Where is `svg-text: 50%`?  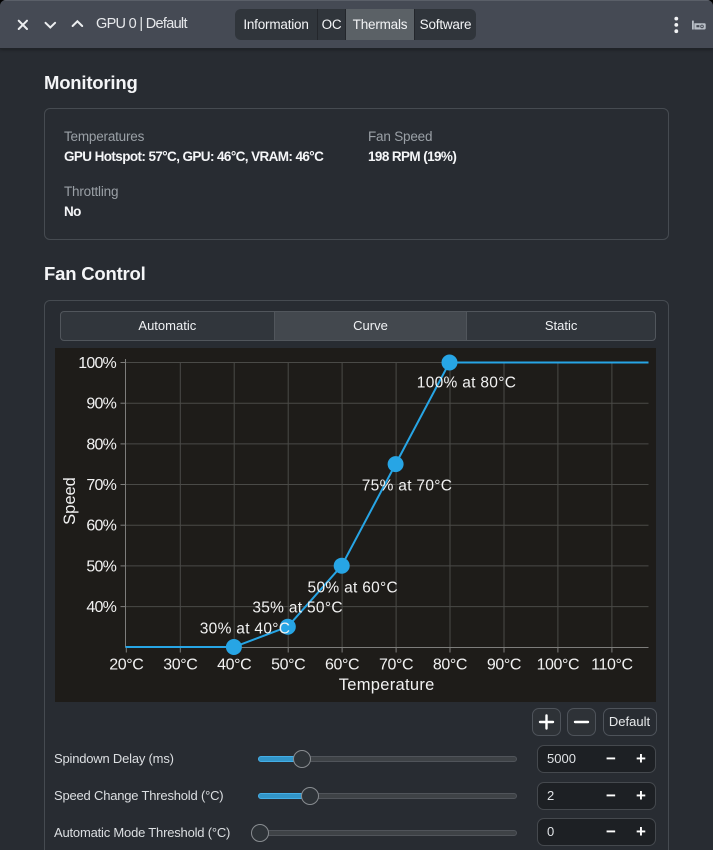 svg-text: 50% is located at coordinates (101, 566).